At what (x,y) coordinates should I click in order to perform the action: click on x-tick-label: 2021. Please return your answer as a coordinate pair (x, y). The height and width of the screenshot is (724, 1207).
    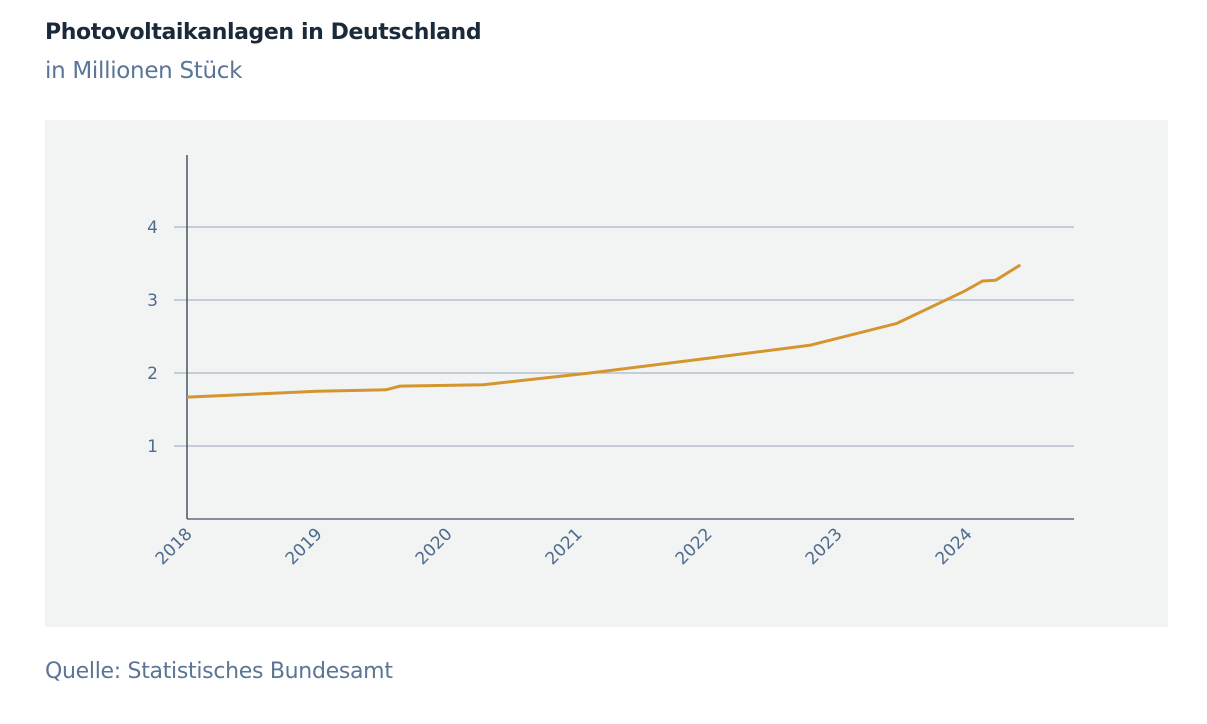
    Looking at the image, I should click on (564, 546).